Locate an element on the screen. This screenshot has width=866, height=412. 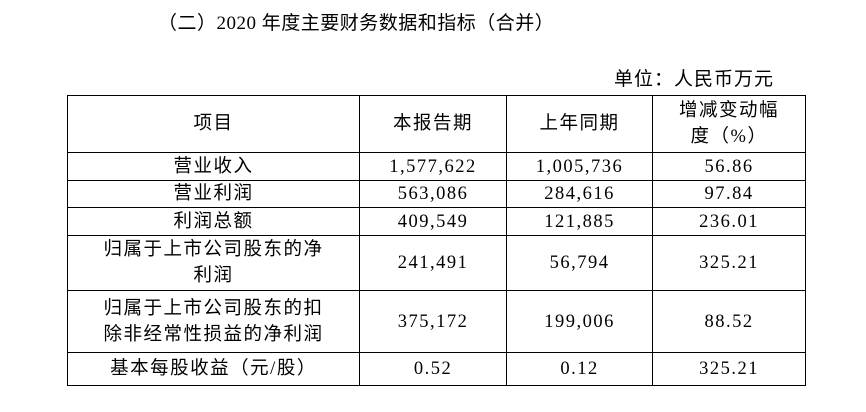
value-cell: 0.12 is located at coordinates (579, 369).